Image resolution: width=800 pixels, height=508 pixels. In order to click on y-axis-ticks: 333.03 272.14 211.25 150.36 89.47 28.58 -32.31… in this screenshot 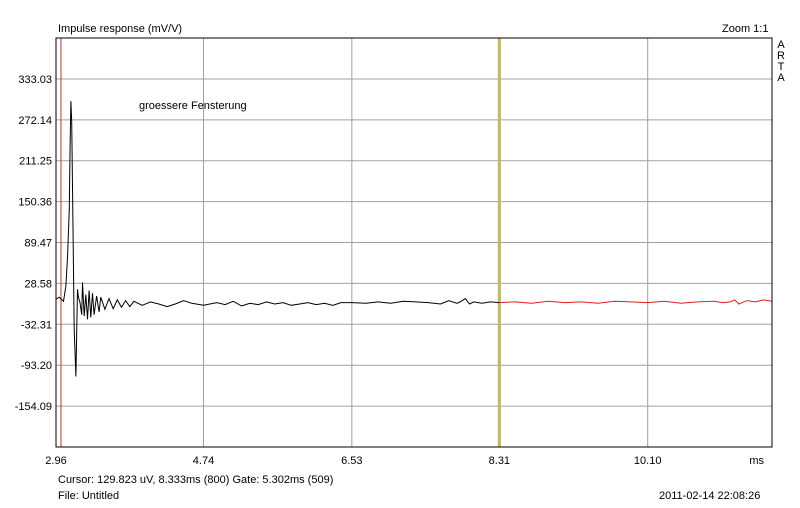, I will do `click(33, 243)`.